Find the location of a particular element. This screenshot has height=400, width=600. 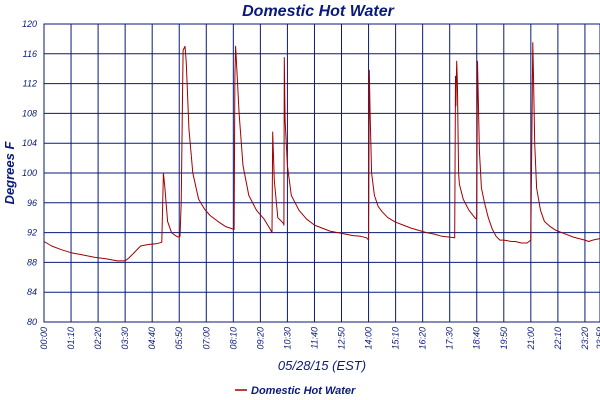

y-tick-label: 116 is located at coordinates (30, 54).